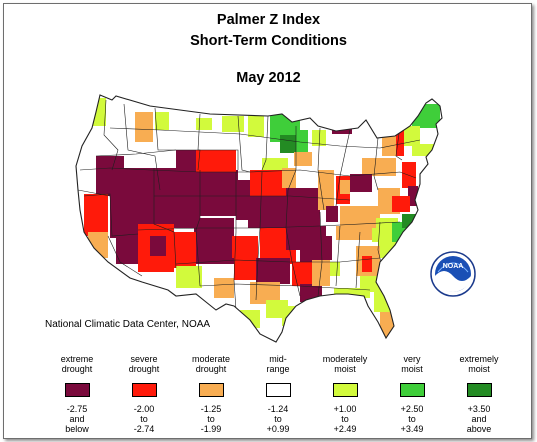 The image size is (537, 442). I want to click on div-il-south, so click(332, 214).